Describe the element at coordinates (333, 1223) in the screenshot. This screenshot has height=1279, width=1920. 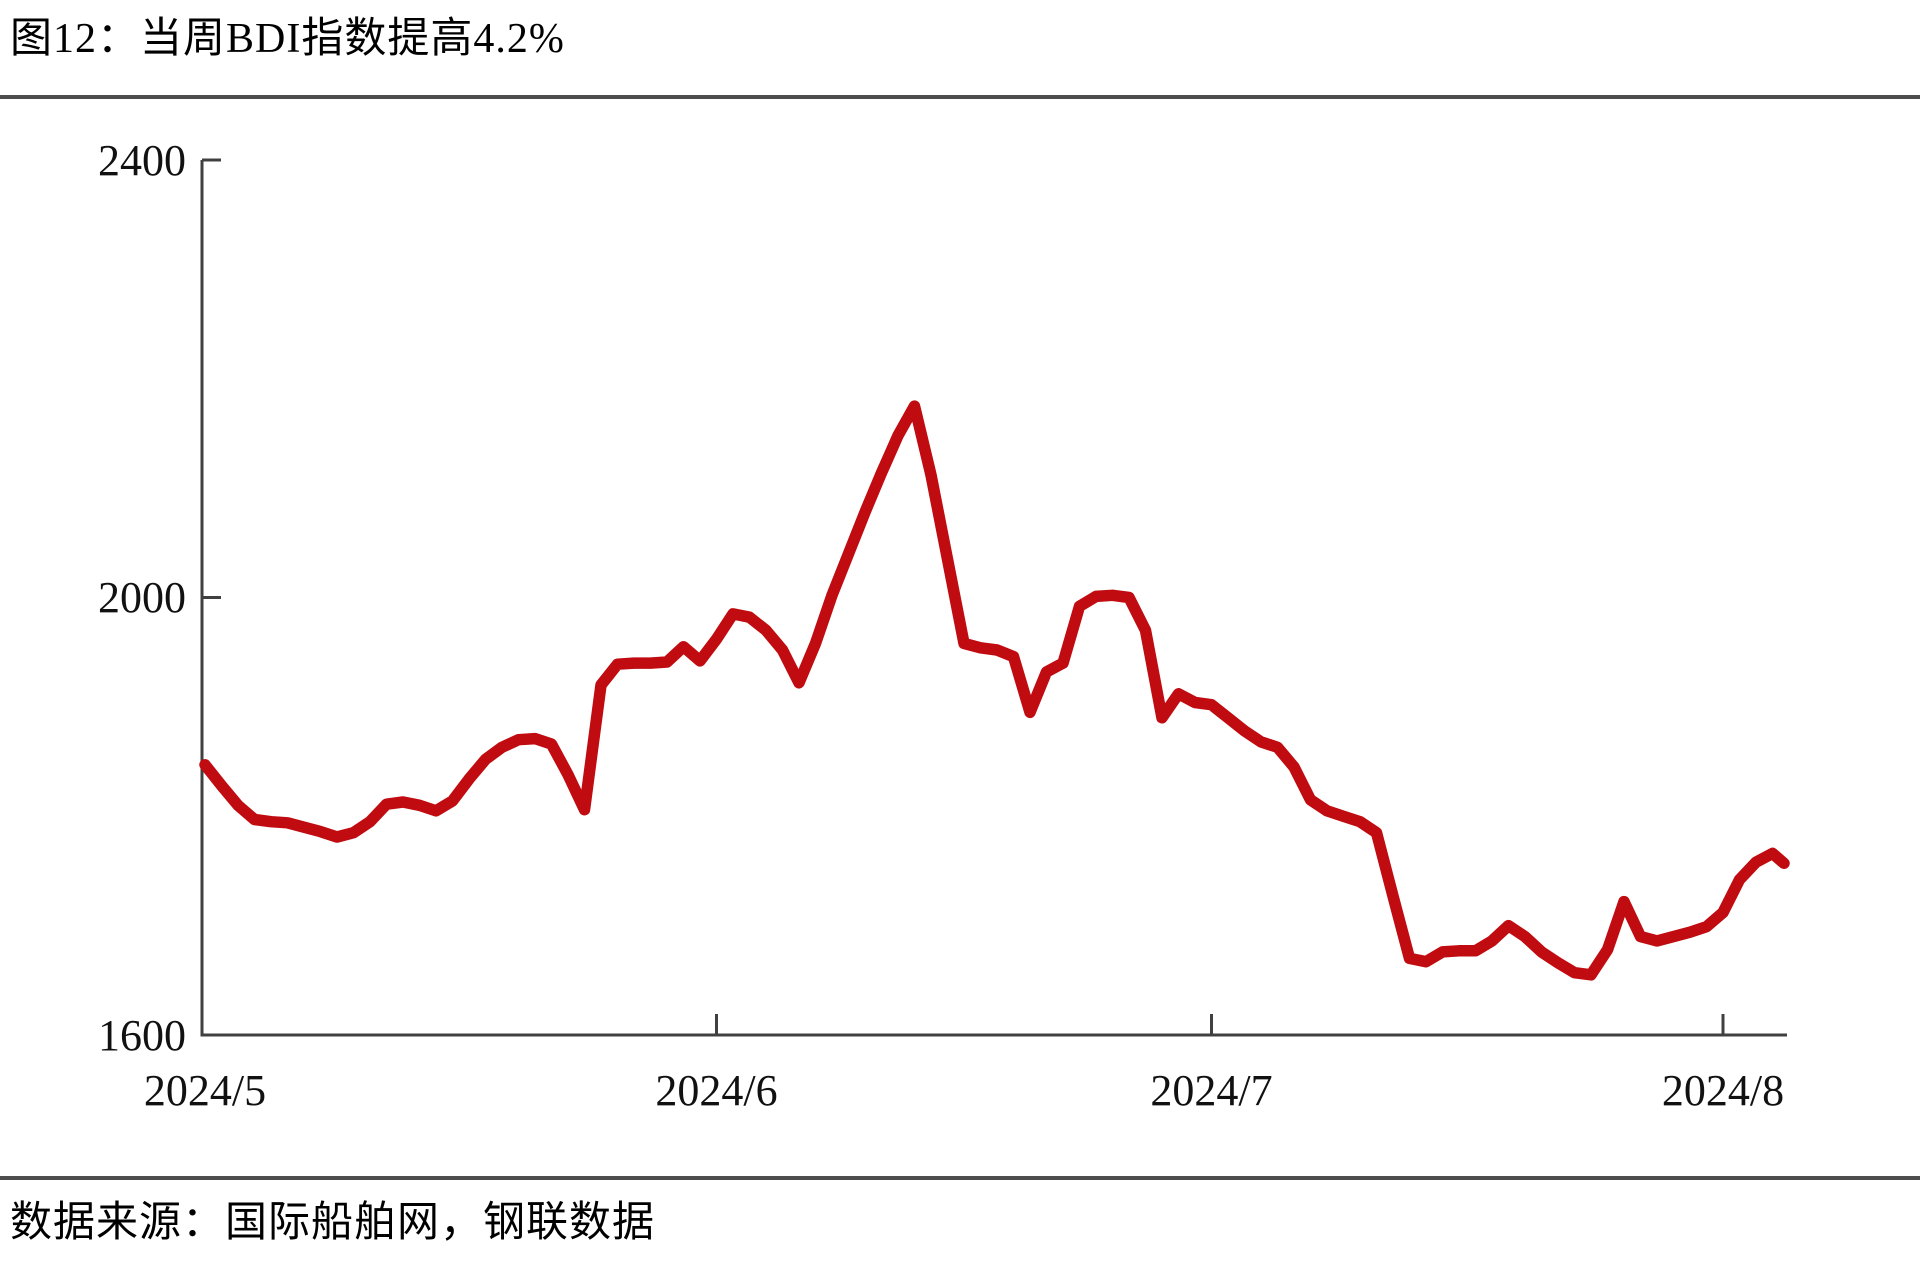
I see `source-text: 数据来源：国际船舶网，钢联数据` at that location.